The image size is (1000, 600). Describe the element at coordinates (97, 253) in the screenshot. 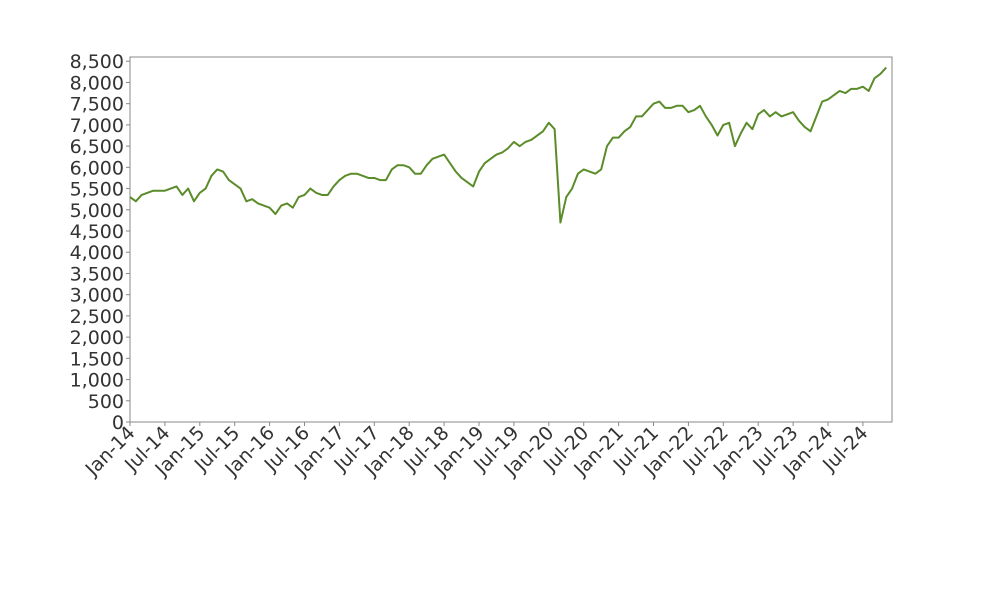

I see `y-tick-label: 4,000` at that location.